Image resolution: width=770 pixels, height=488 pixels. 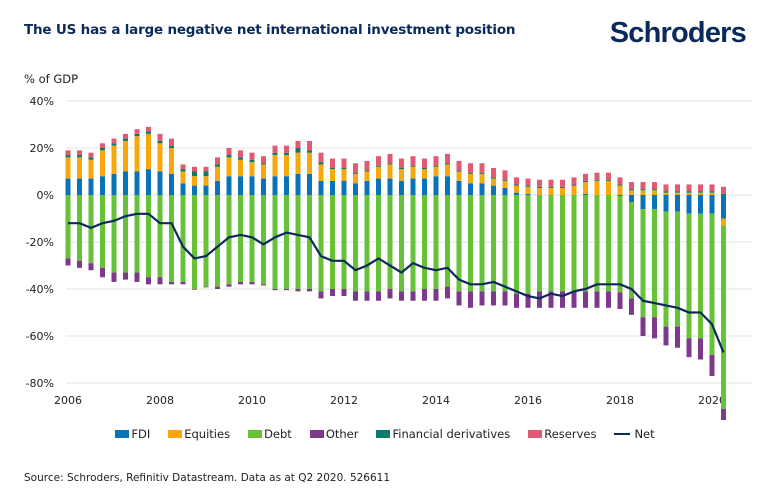 What do you see at coordinates (528, 400) in the screenshot?
I see `x-tick-label: 2016` at bounding box center [528, 400].